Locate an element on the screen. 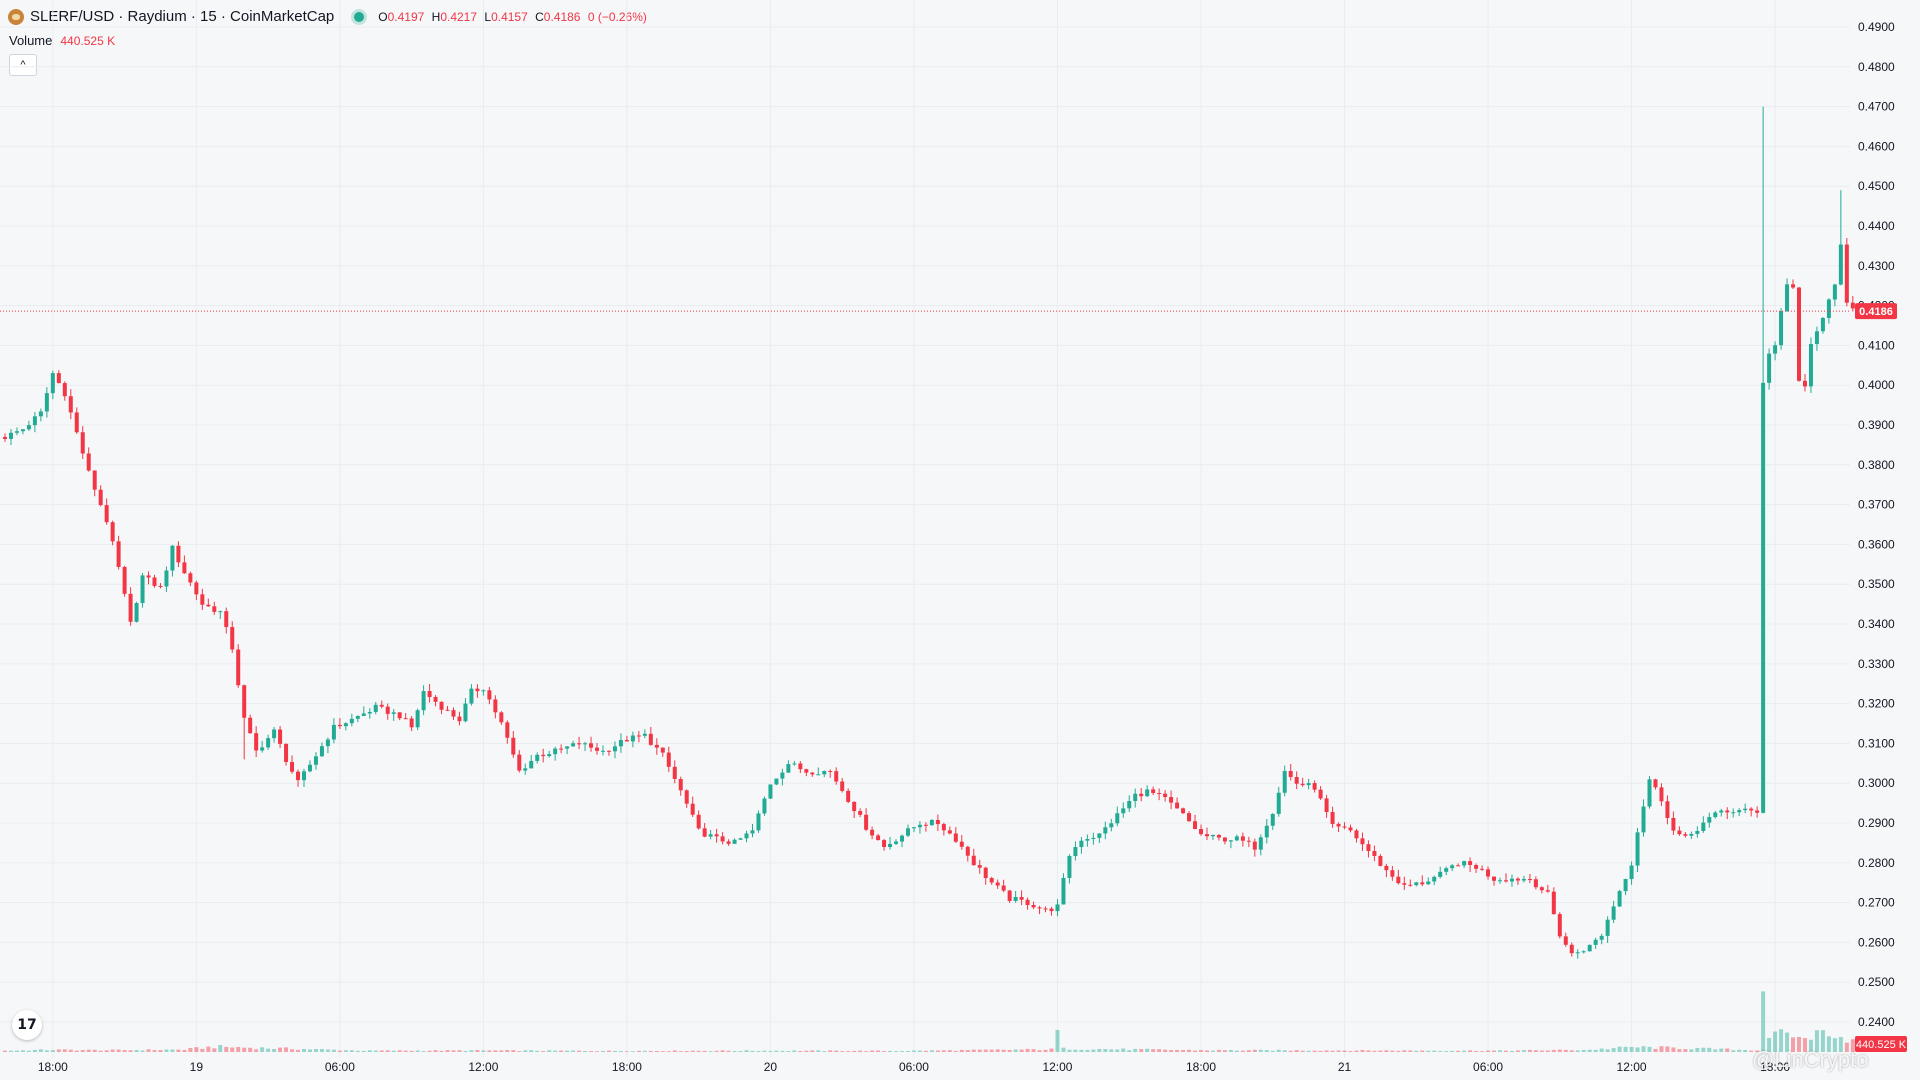 The width and height of the screenshot is (1920, 1080). y-tick-label: 0.3200 is located at coordinates (1876, 704).